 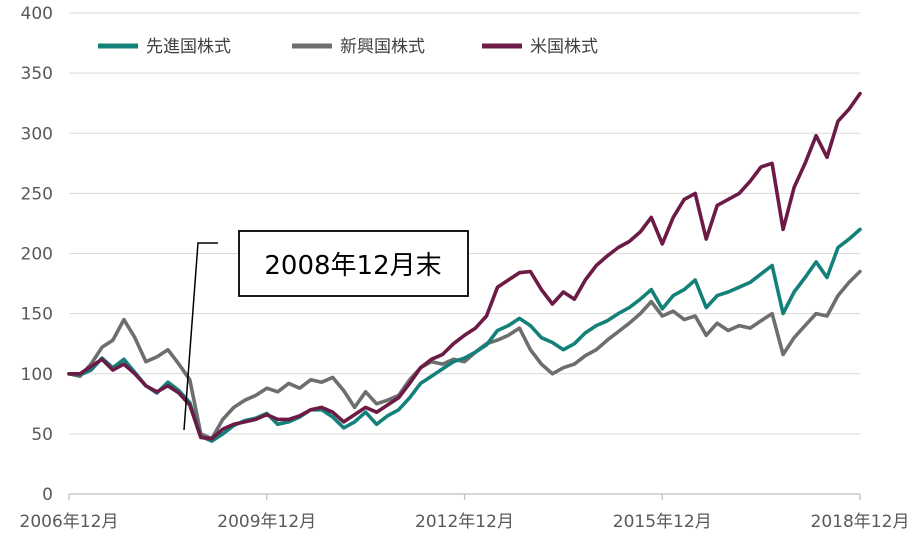 I want to click on x-tick-label-1: 2009年12月, so click(x=266, y=522).